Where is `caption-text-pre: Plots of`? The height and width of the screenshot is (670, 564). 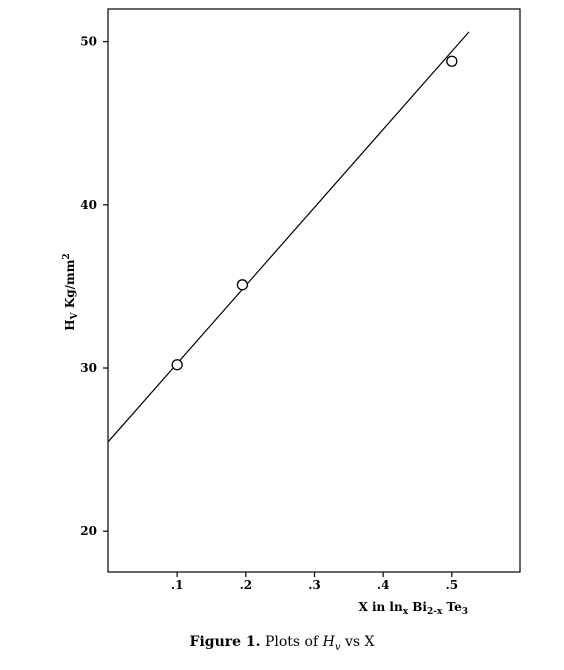 caption-text-pre: Plots of is located at coordinates (293, 642).